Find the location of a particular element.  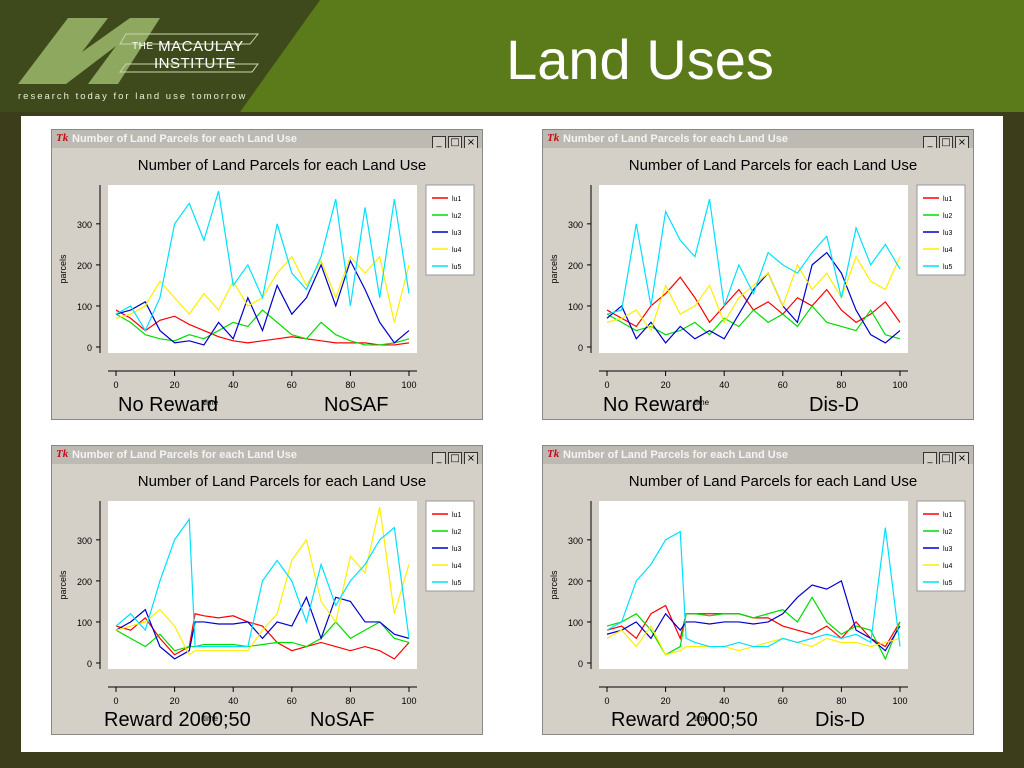

legend-box is located at coordinates (450, 230).